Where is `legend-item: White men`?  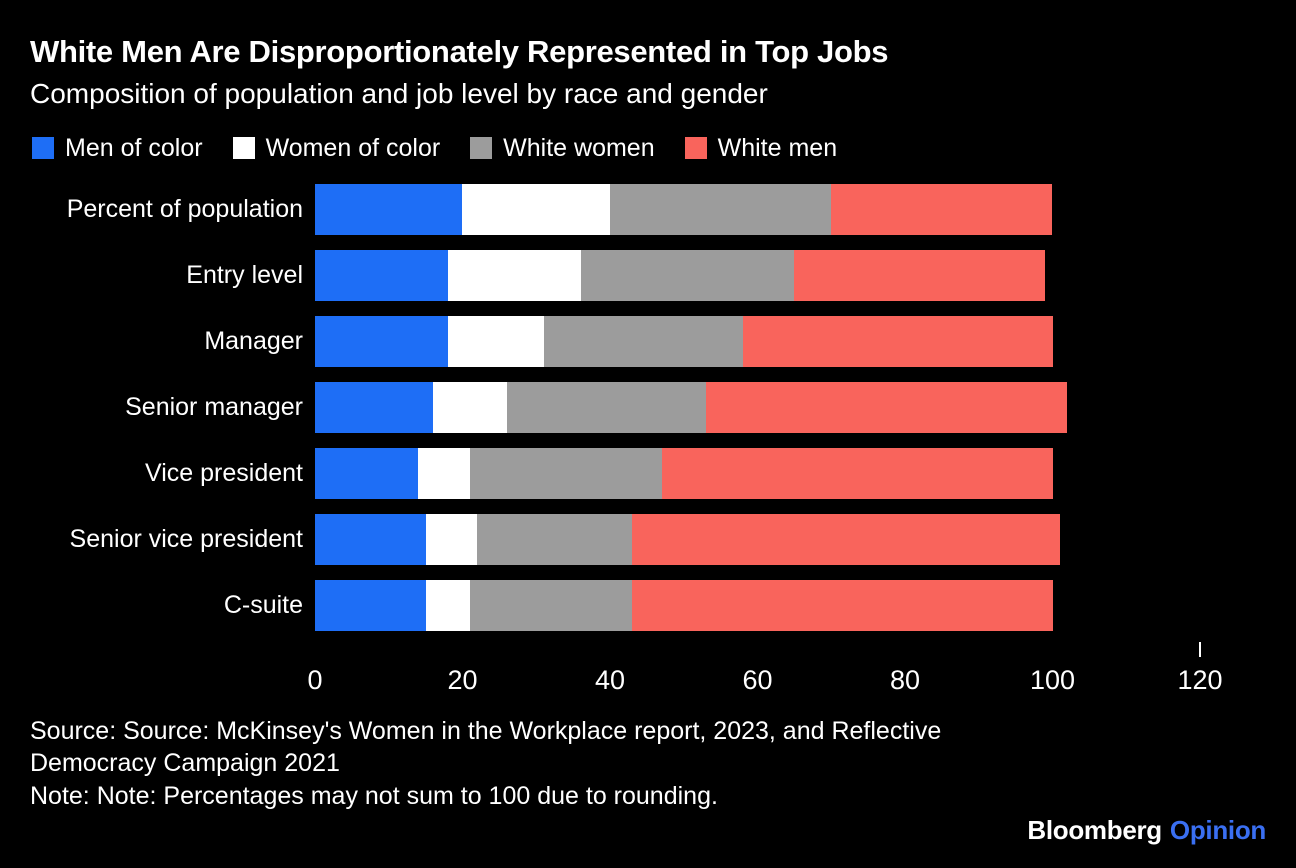 legend-item: White men is located at coordinates (761, 148).